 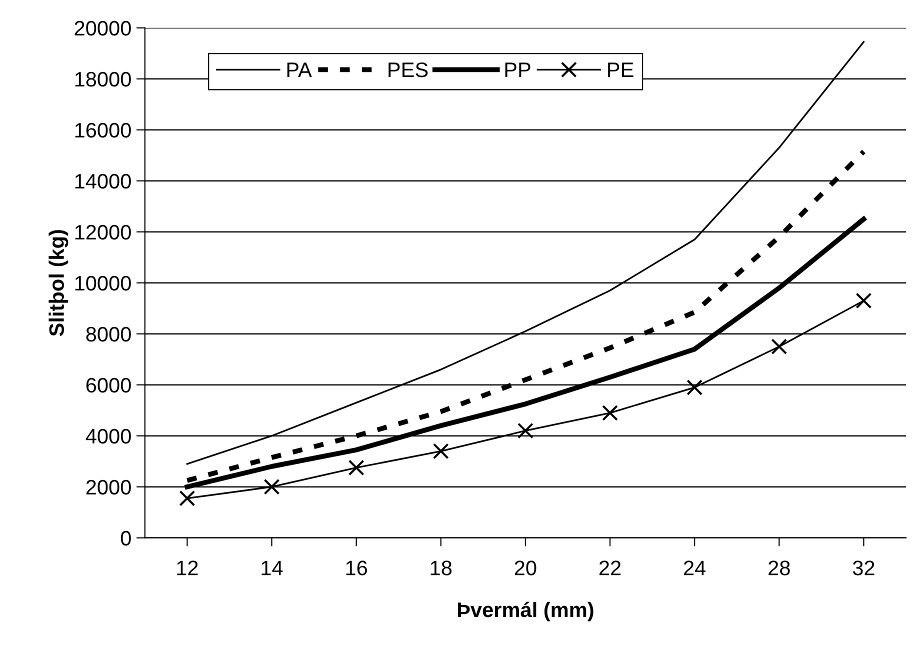 What do you see at coordinates (610, 568) in the screenshot?
I see `x-tick-label: 22` at bounding box center [610, 568].